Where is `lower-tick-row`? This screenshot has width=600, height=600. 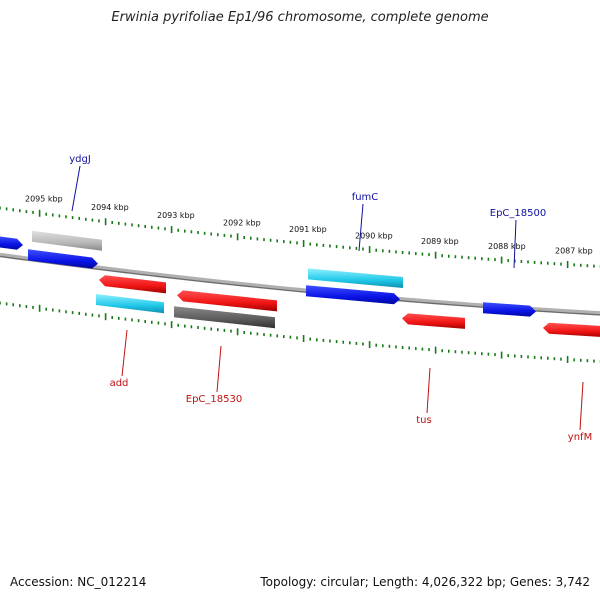 lower-tick-row is located at coordinates (300, 332).